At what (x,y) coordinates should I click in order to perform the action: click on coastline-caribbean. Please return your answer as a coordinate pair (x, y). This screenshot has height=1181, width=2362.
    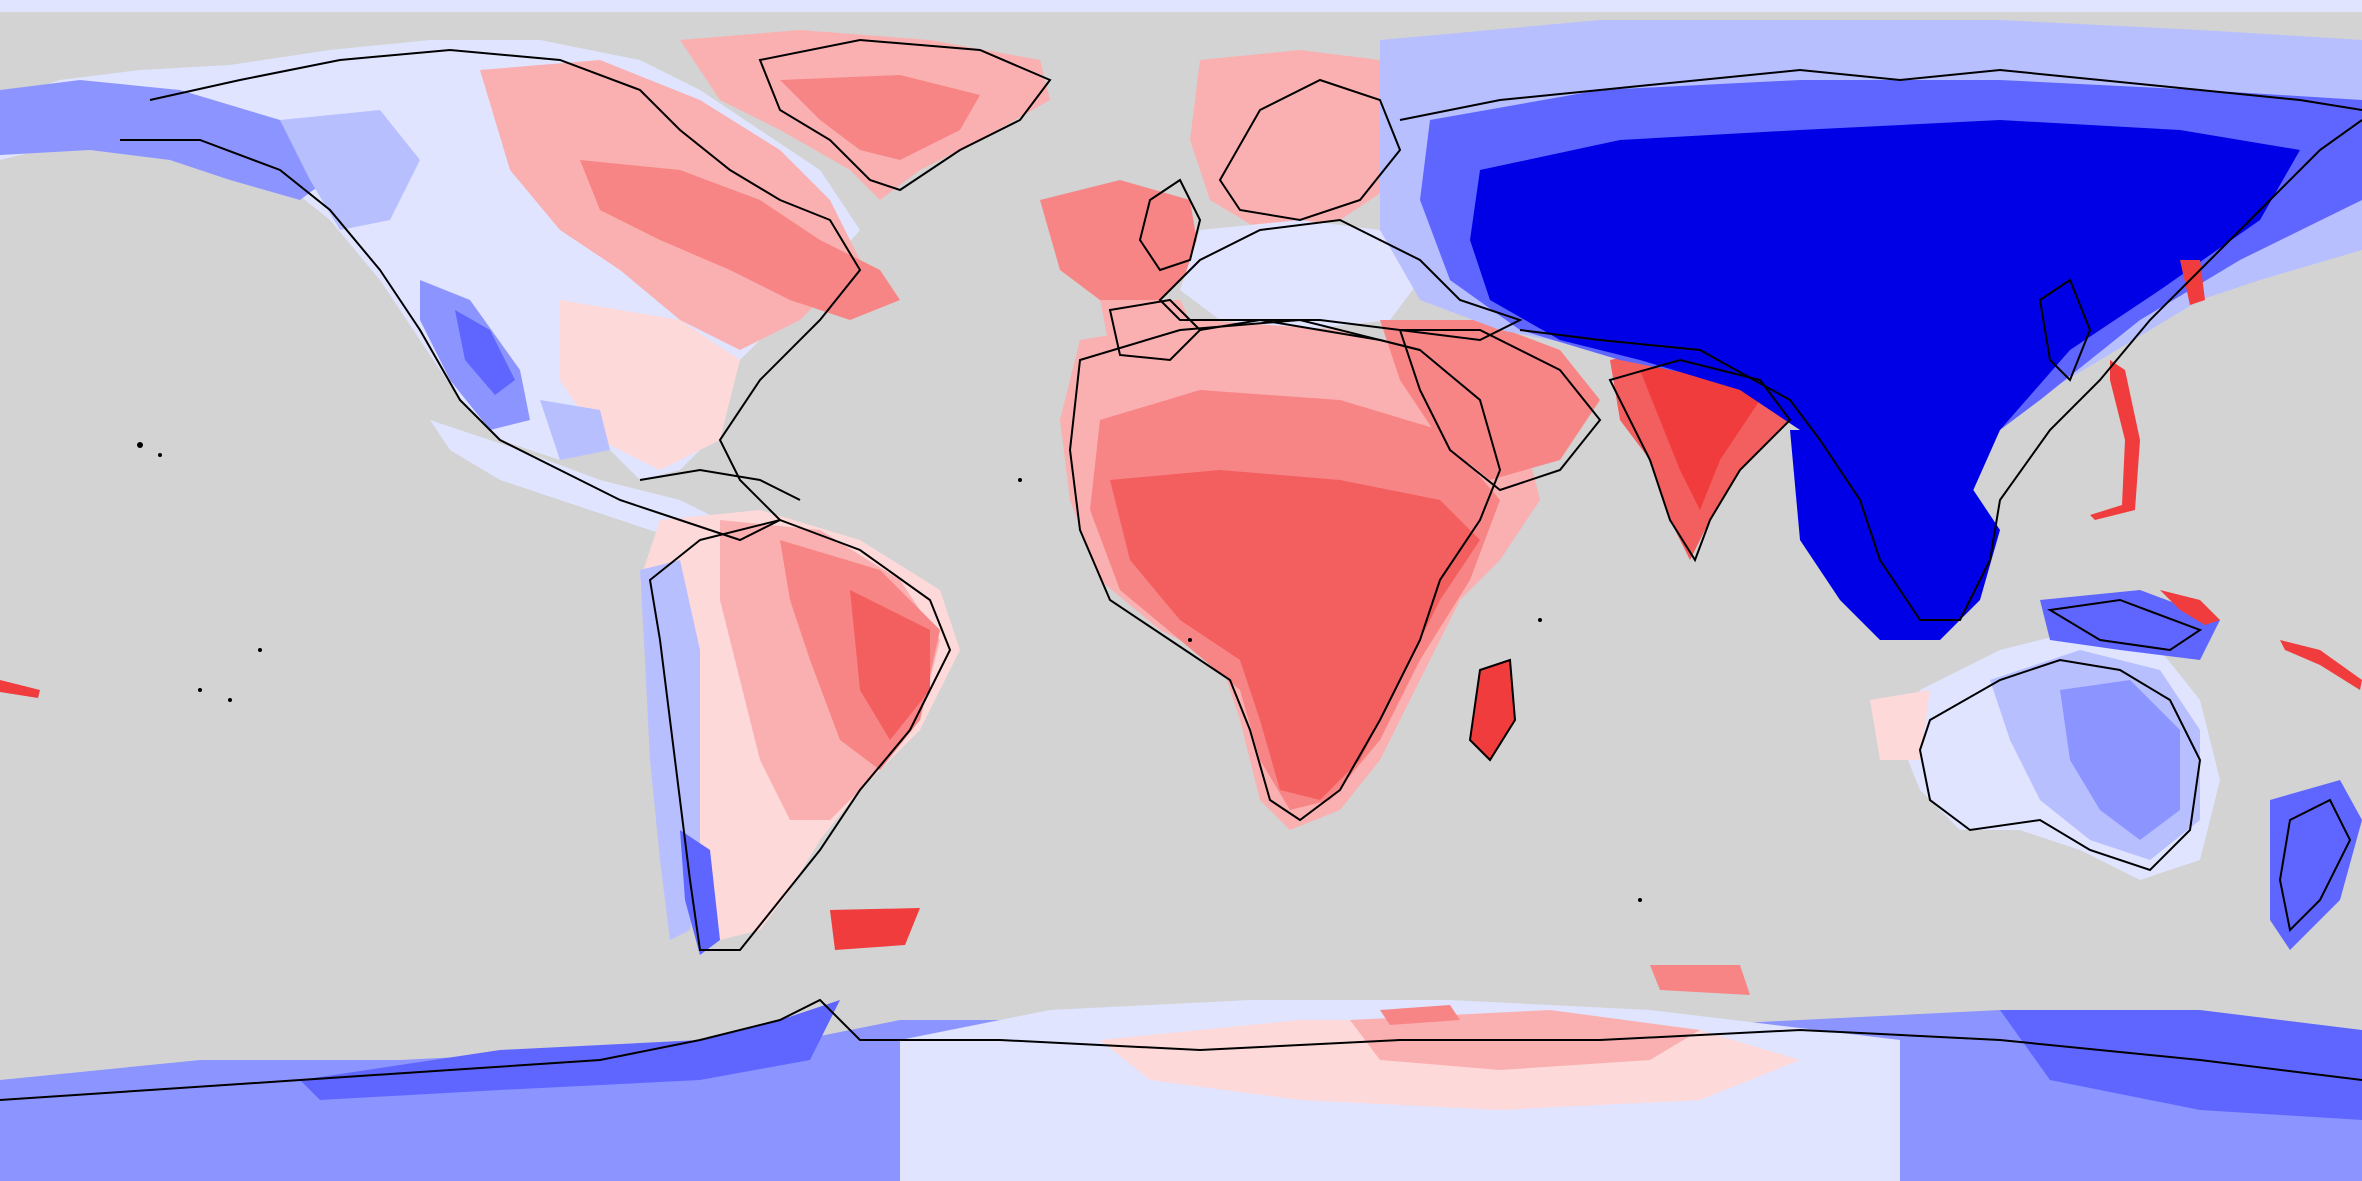
    Looking at the image, I should click on (720, 484).